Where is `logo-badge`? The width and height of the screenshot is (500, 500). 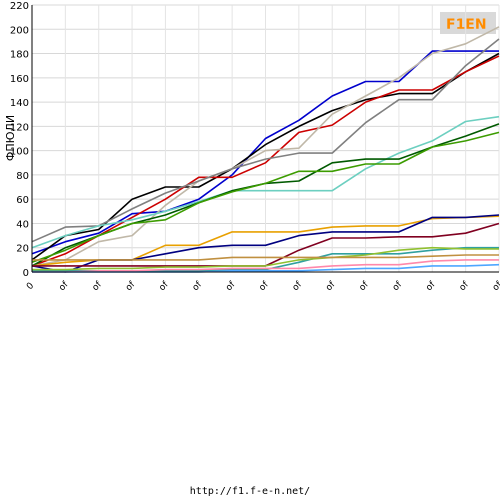 logo-badge is located at coordinates (468, 23).